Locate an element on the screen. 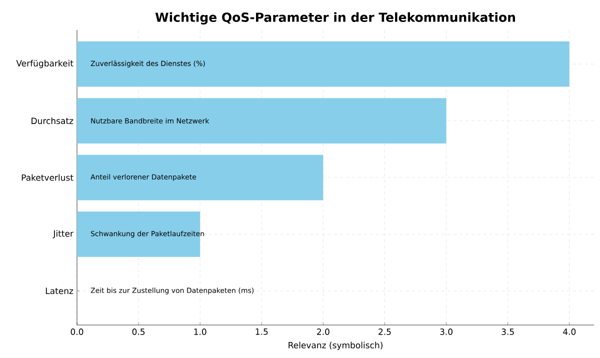 Image resolution: width=600 pixels, height=358 pixels. chart-title: Wichtige QoS-Parameter in der Telekommunikation is located at coordinates (335, 18).